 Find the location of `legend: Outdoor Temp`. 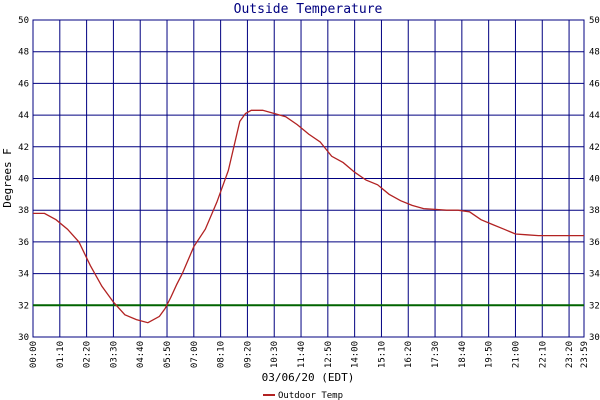

legend: Outdoor Temp is located at coordinates (303, 395).